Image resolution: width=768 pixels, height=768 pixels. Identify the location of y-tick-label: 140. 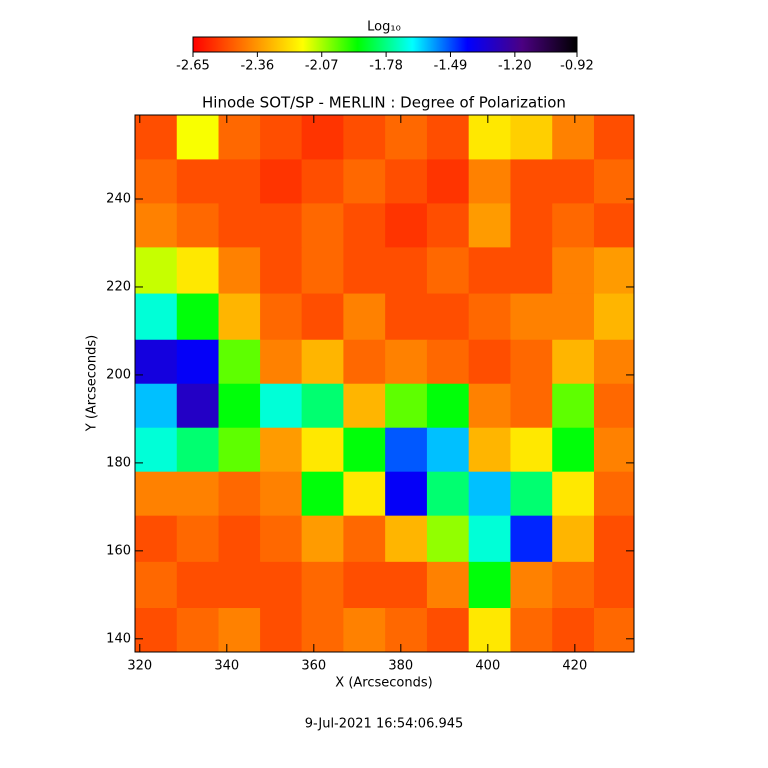
(118, 638).